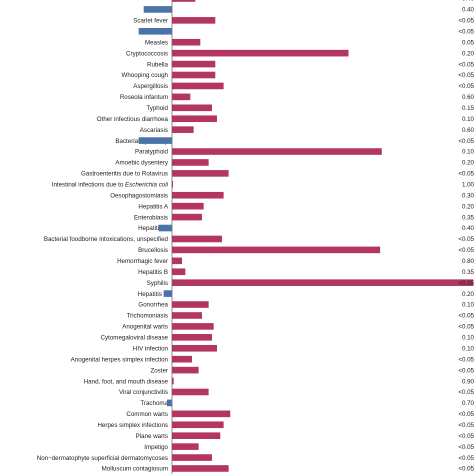 The height and width of the screenshot is (474, 474). What do you see at coordinates (150, 21) in the screenshot?
I see `category-label: Scarlet fever` at bounding box center [150, 21].